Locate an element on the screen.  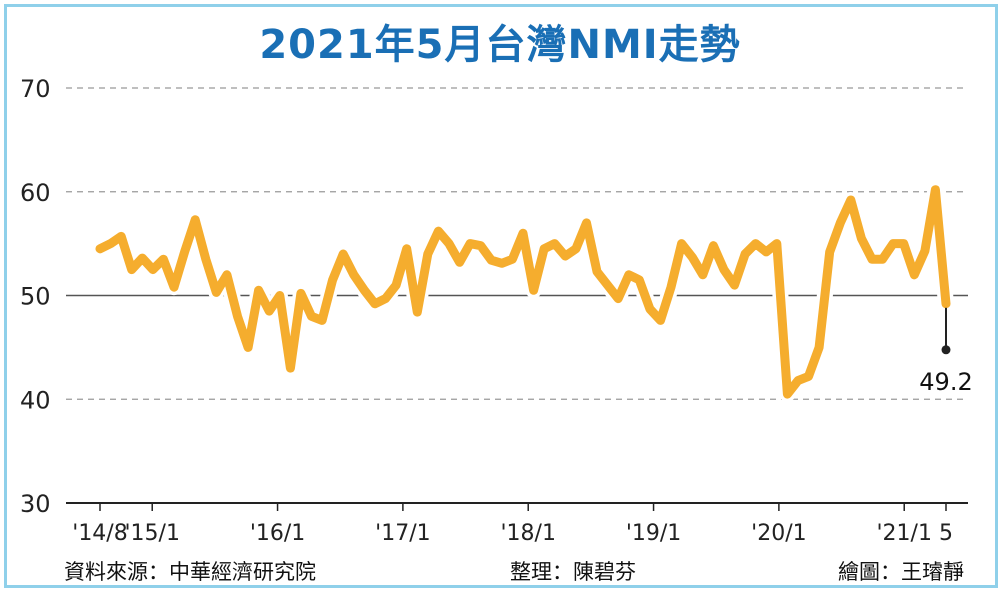
footer-illustrator: 繪圖：王璿靜 is located at coordinates (901, 572).